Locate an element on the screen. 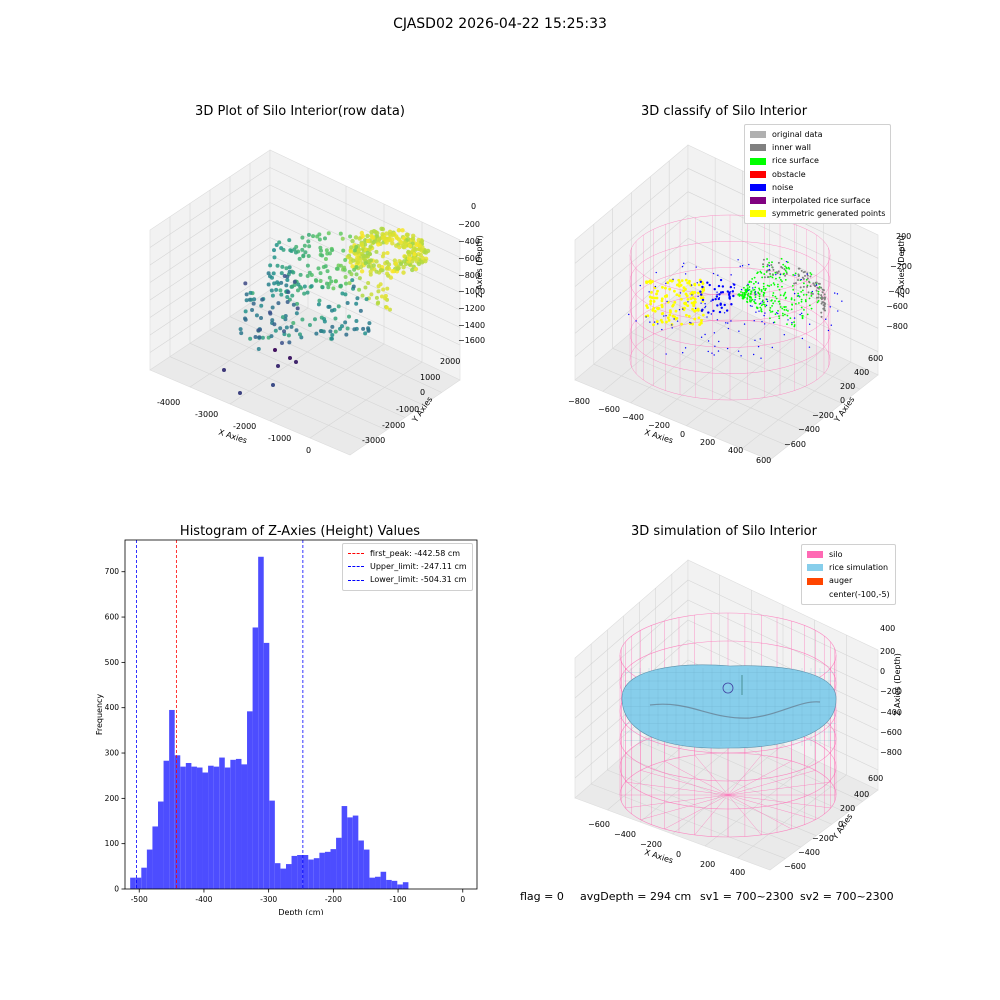 The width and height of the screenshot is (1000, 1000). plot4-rice-surface is located at coordinates (729, 706).